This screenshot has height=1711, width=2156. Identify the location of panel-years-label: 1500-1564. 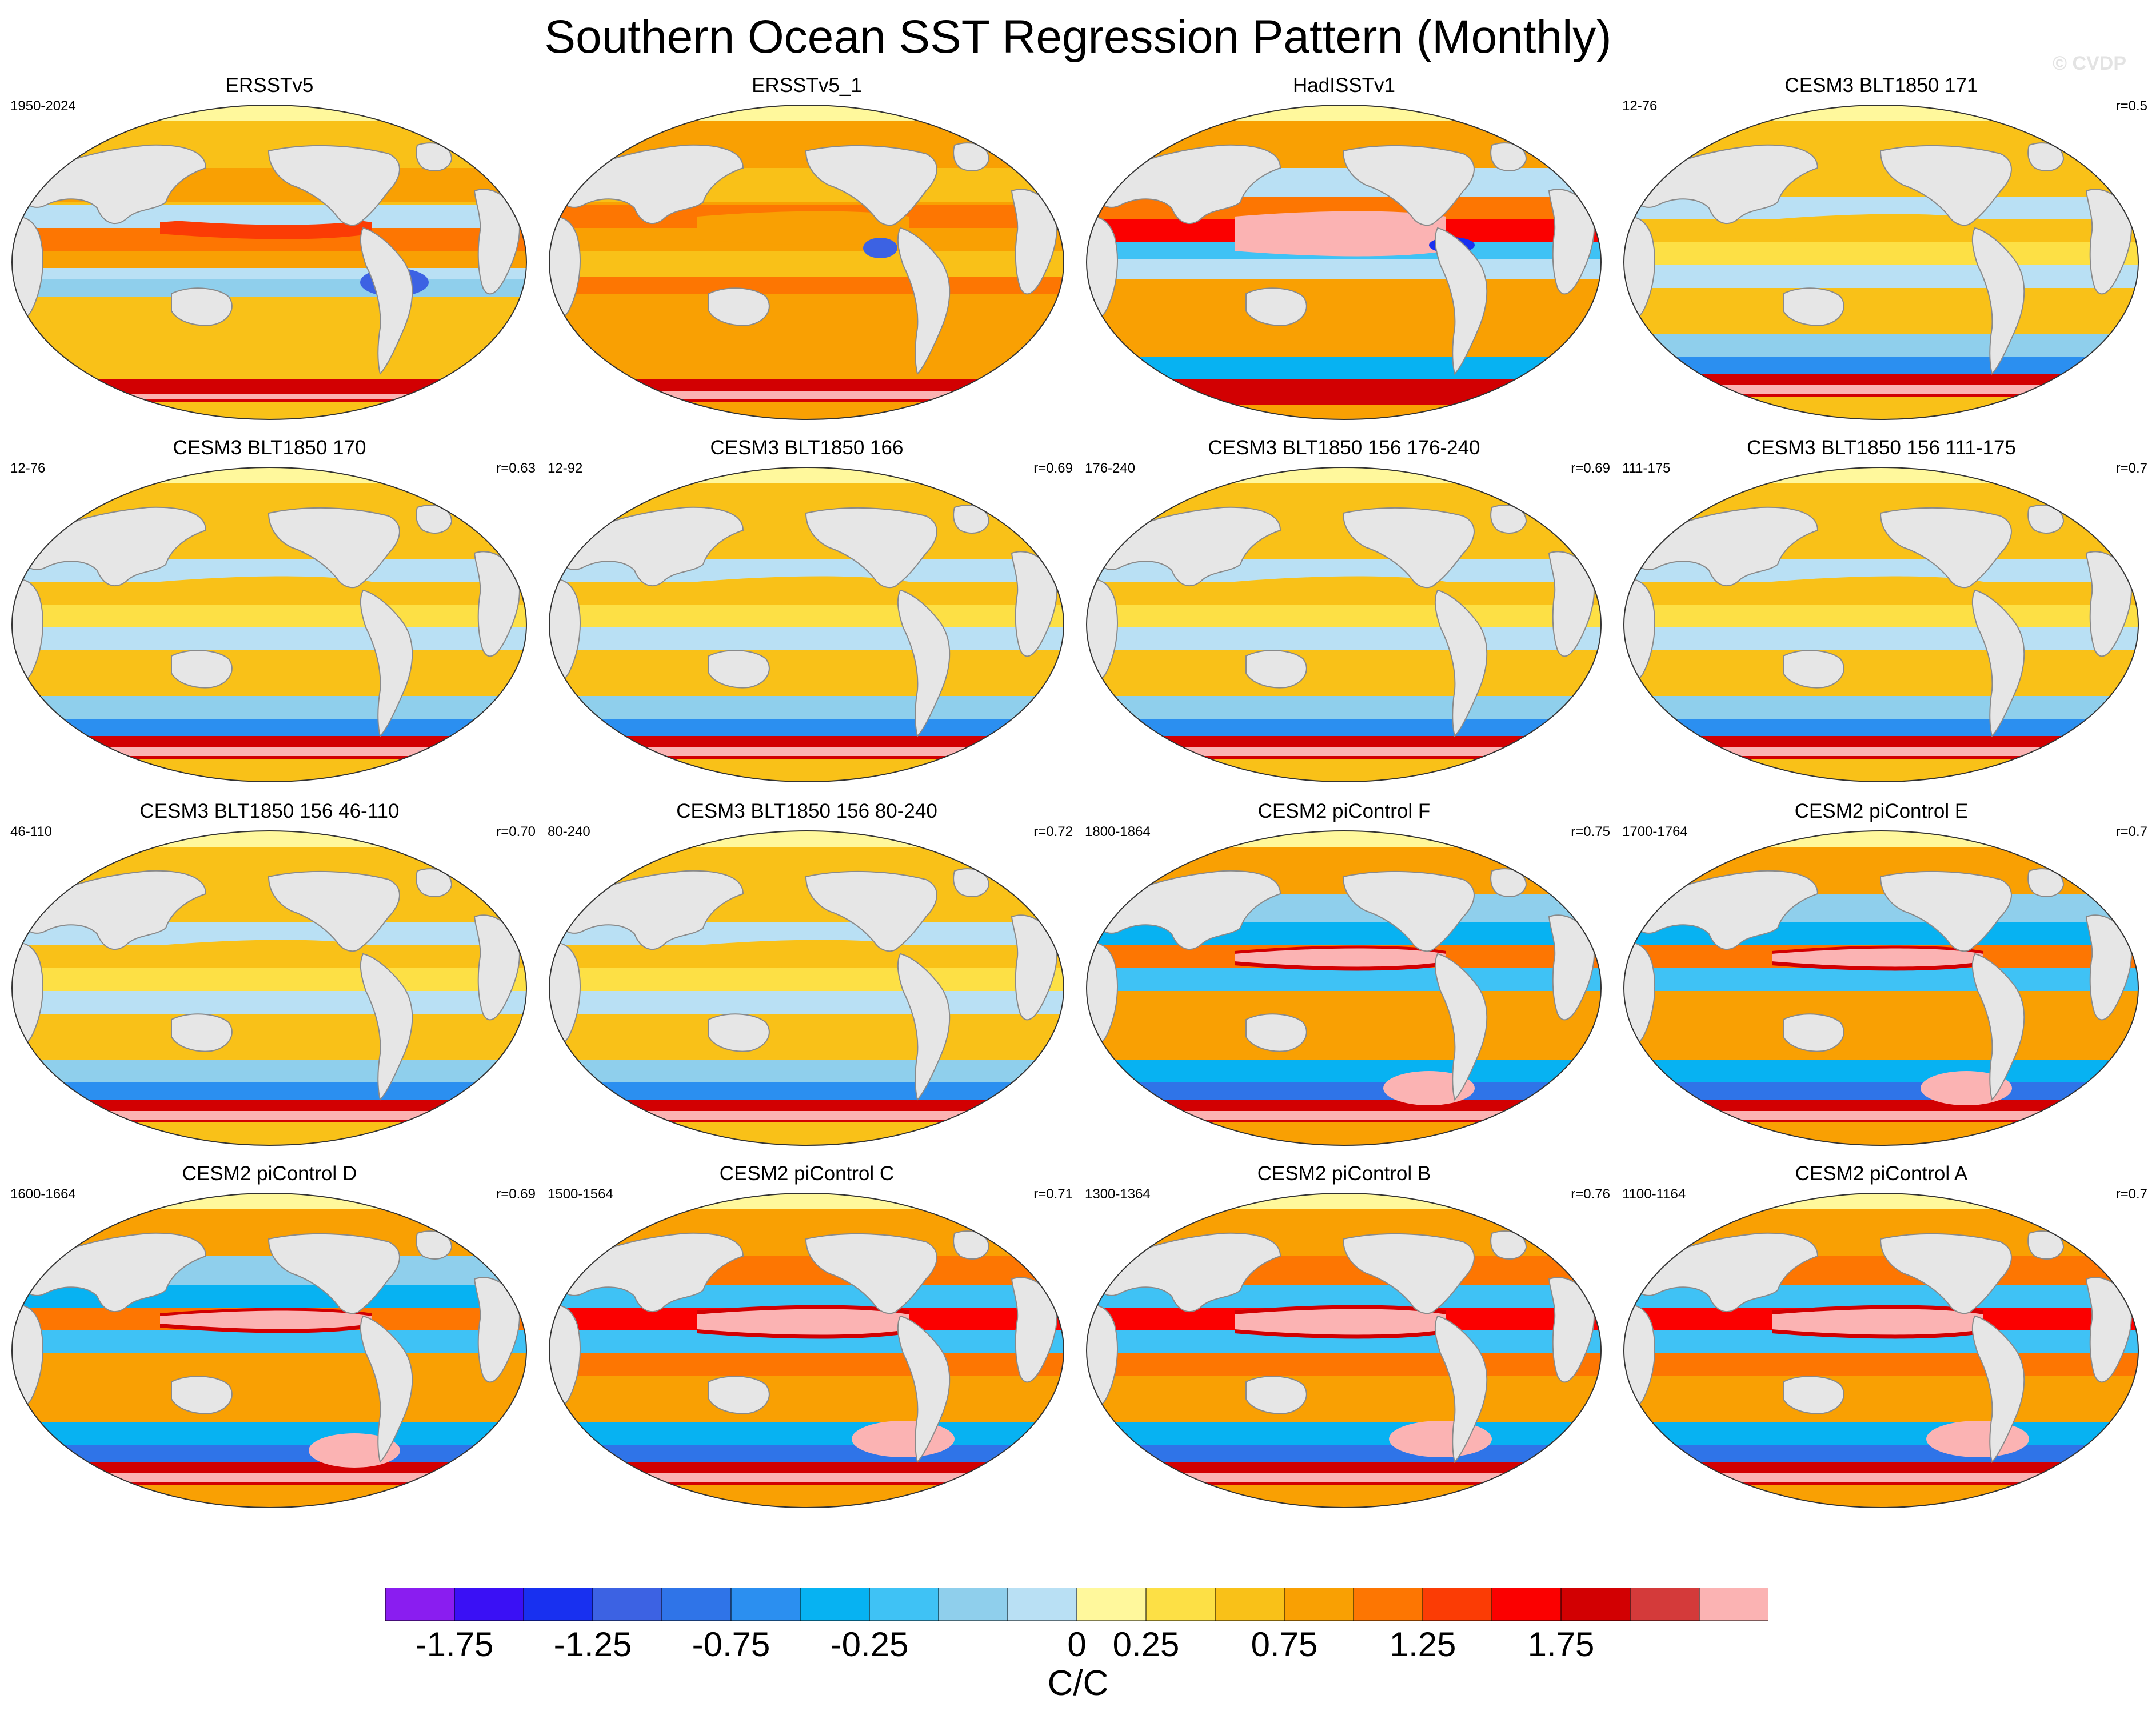
(580, 1194).